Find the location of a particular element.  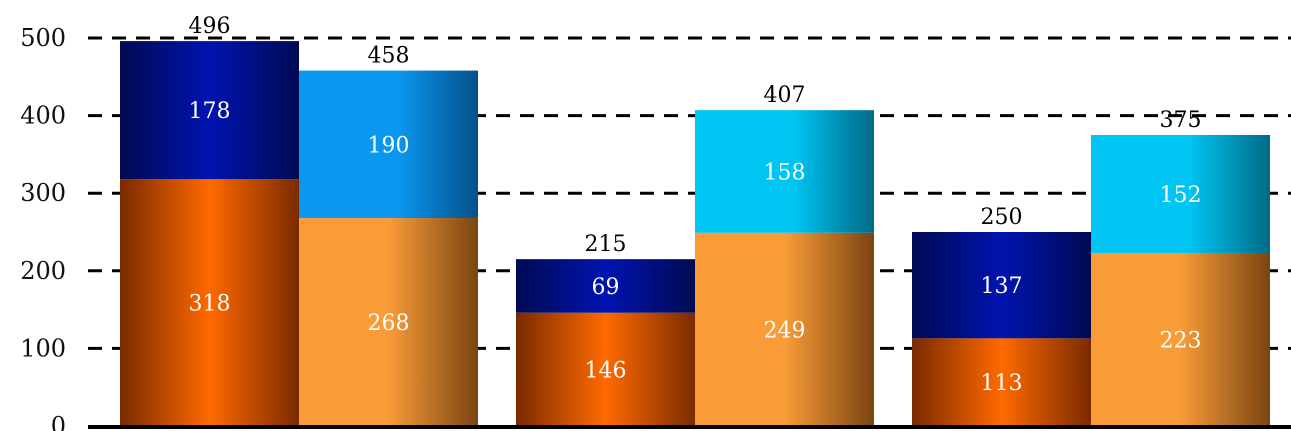

y-tick-label: 400 is located at coordinates (43, 116).